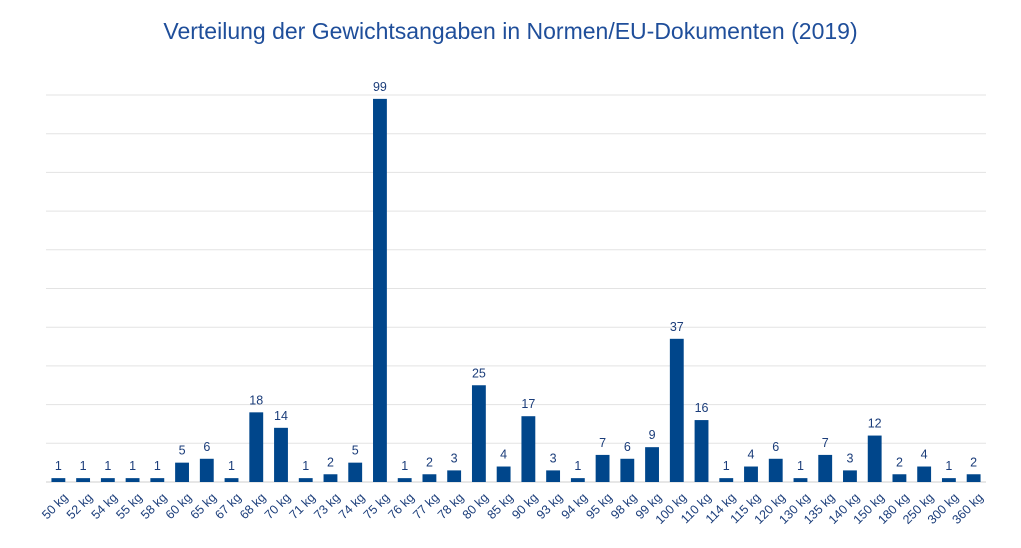  Describe the element at coordinates (602, 443) in the screenshot. I see `data-label: 7` at that location.